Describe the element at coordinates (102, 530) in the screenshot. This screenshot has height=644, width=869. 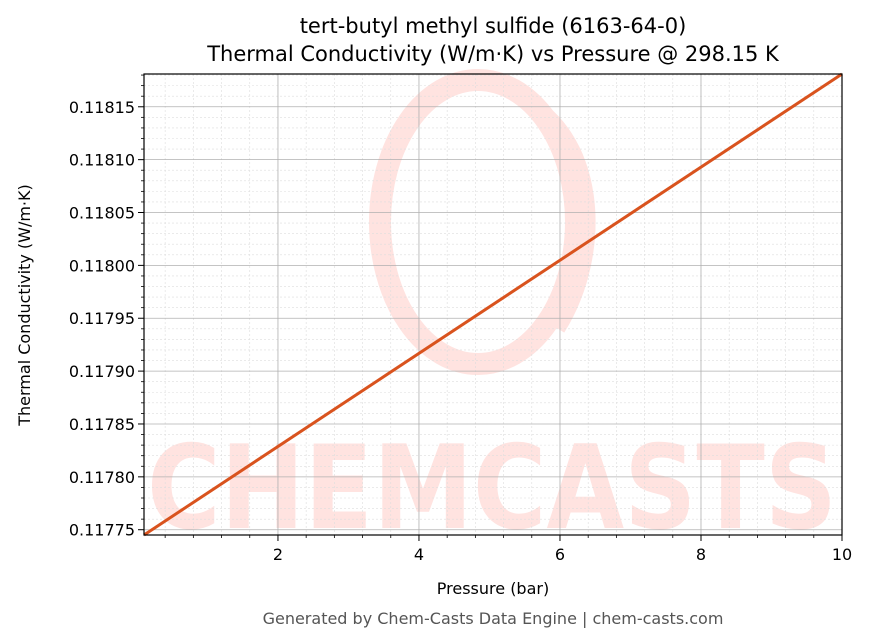
I see `y-tick-label: 0.11775` at that location.